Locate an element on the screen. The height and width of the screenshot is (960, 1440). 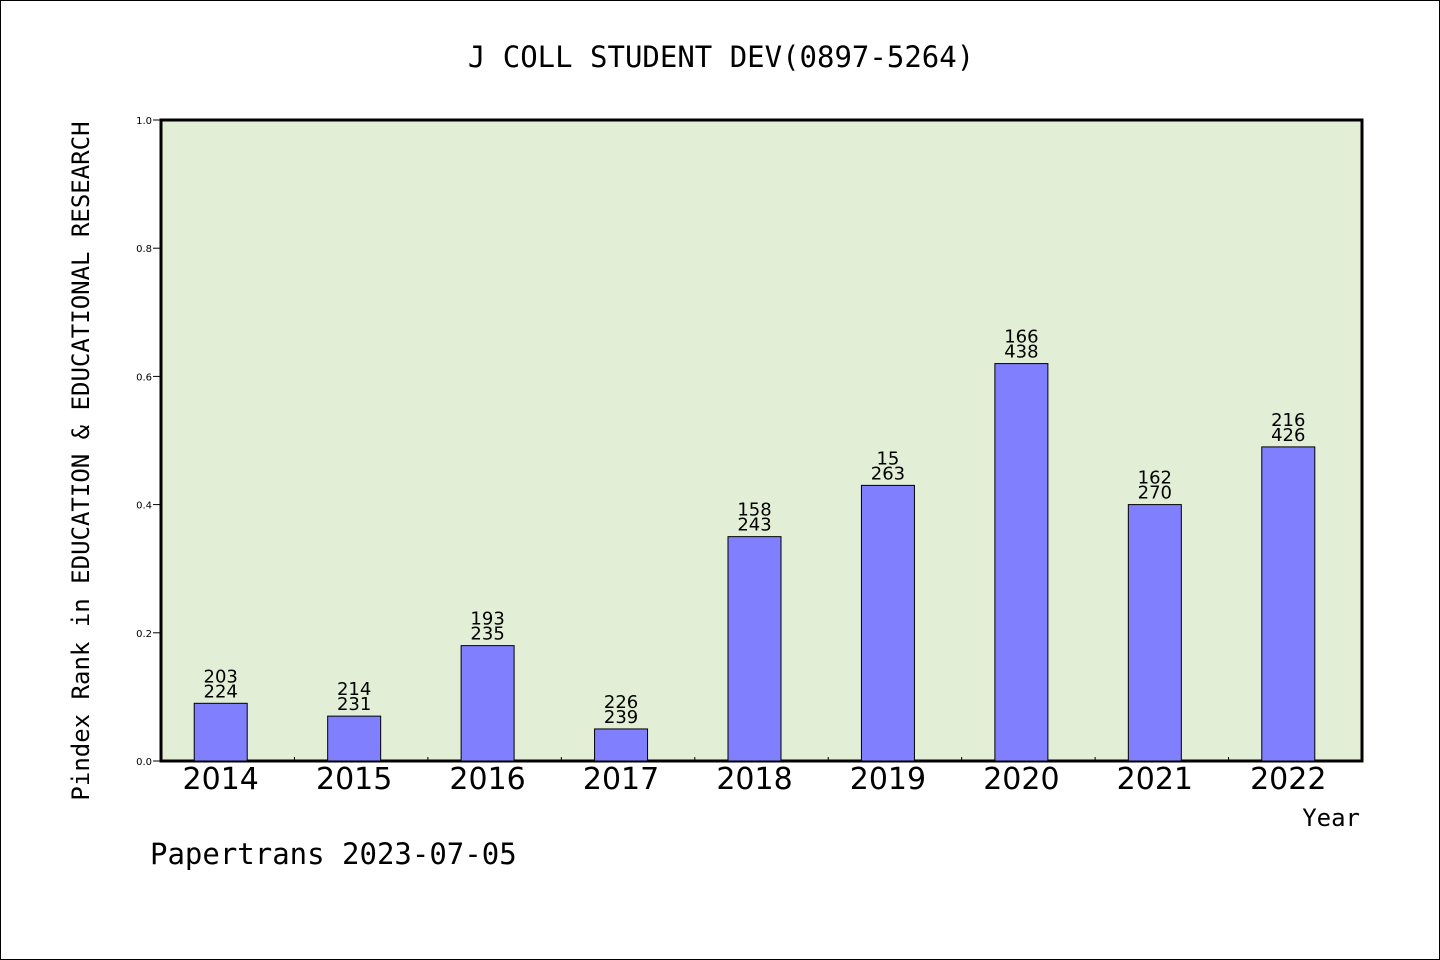
bar-2014 is located at coordinates (220, 732).